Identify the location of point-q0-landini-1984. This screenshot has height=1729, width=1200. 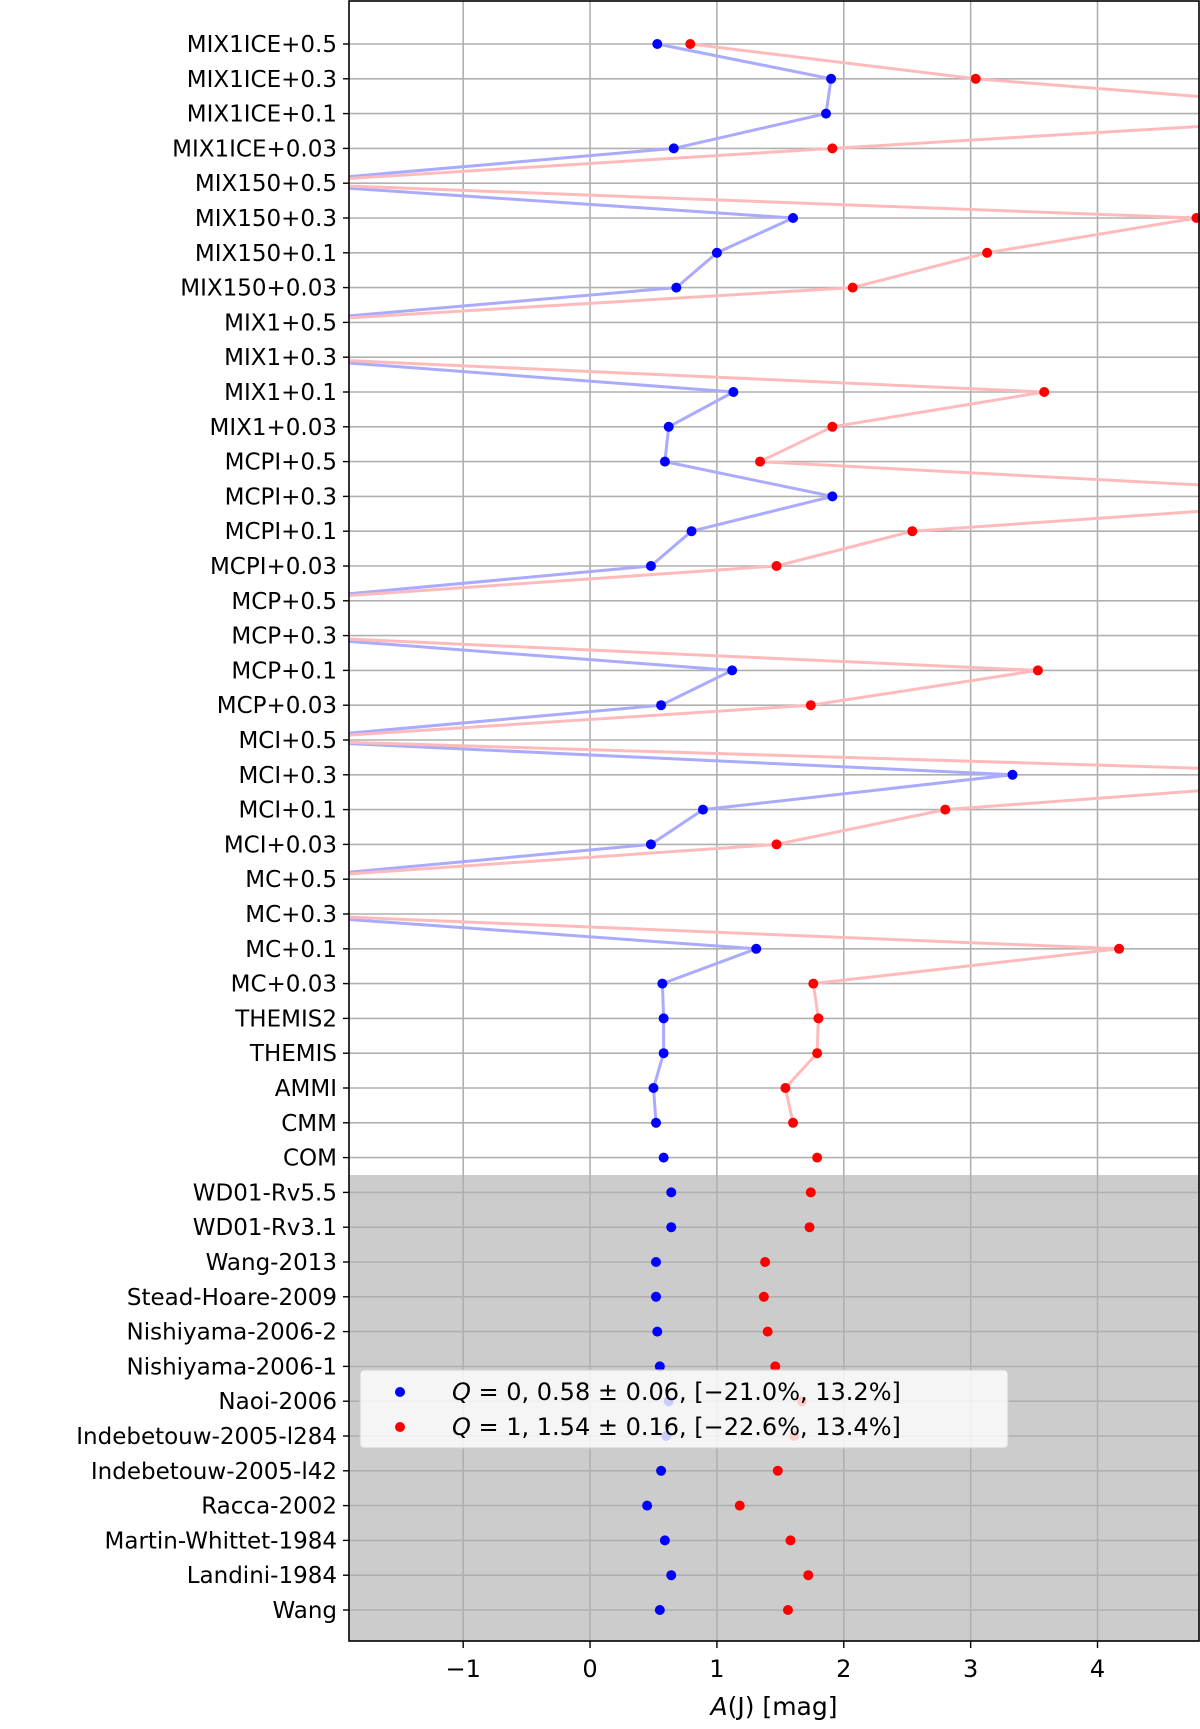
(671, 1575).